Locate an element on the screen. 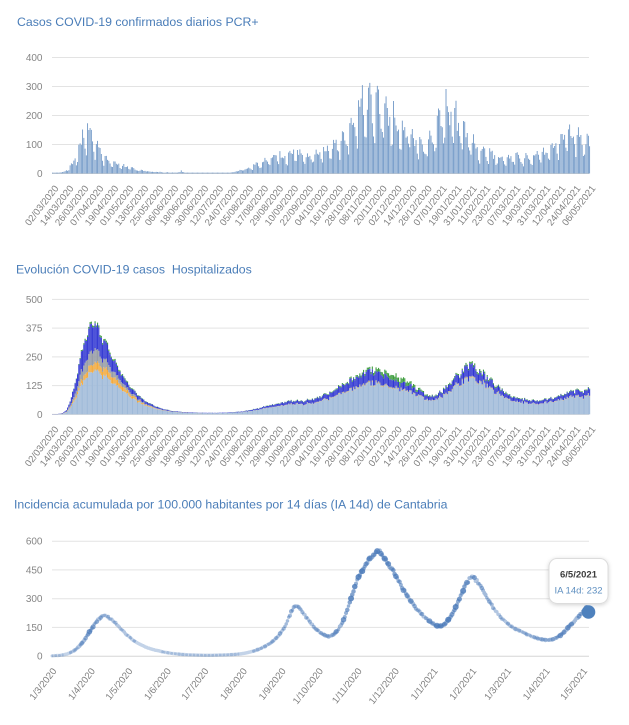  svg-text:Evolución COVID-19 casos Hosp: Evolución COVID-19 casos Hospitalizados is located at coordinates (134, 270).